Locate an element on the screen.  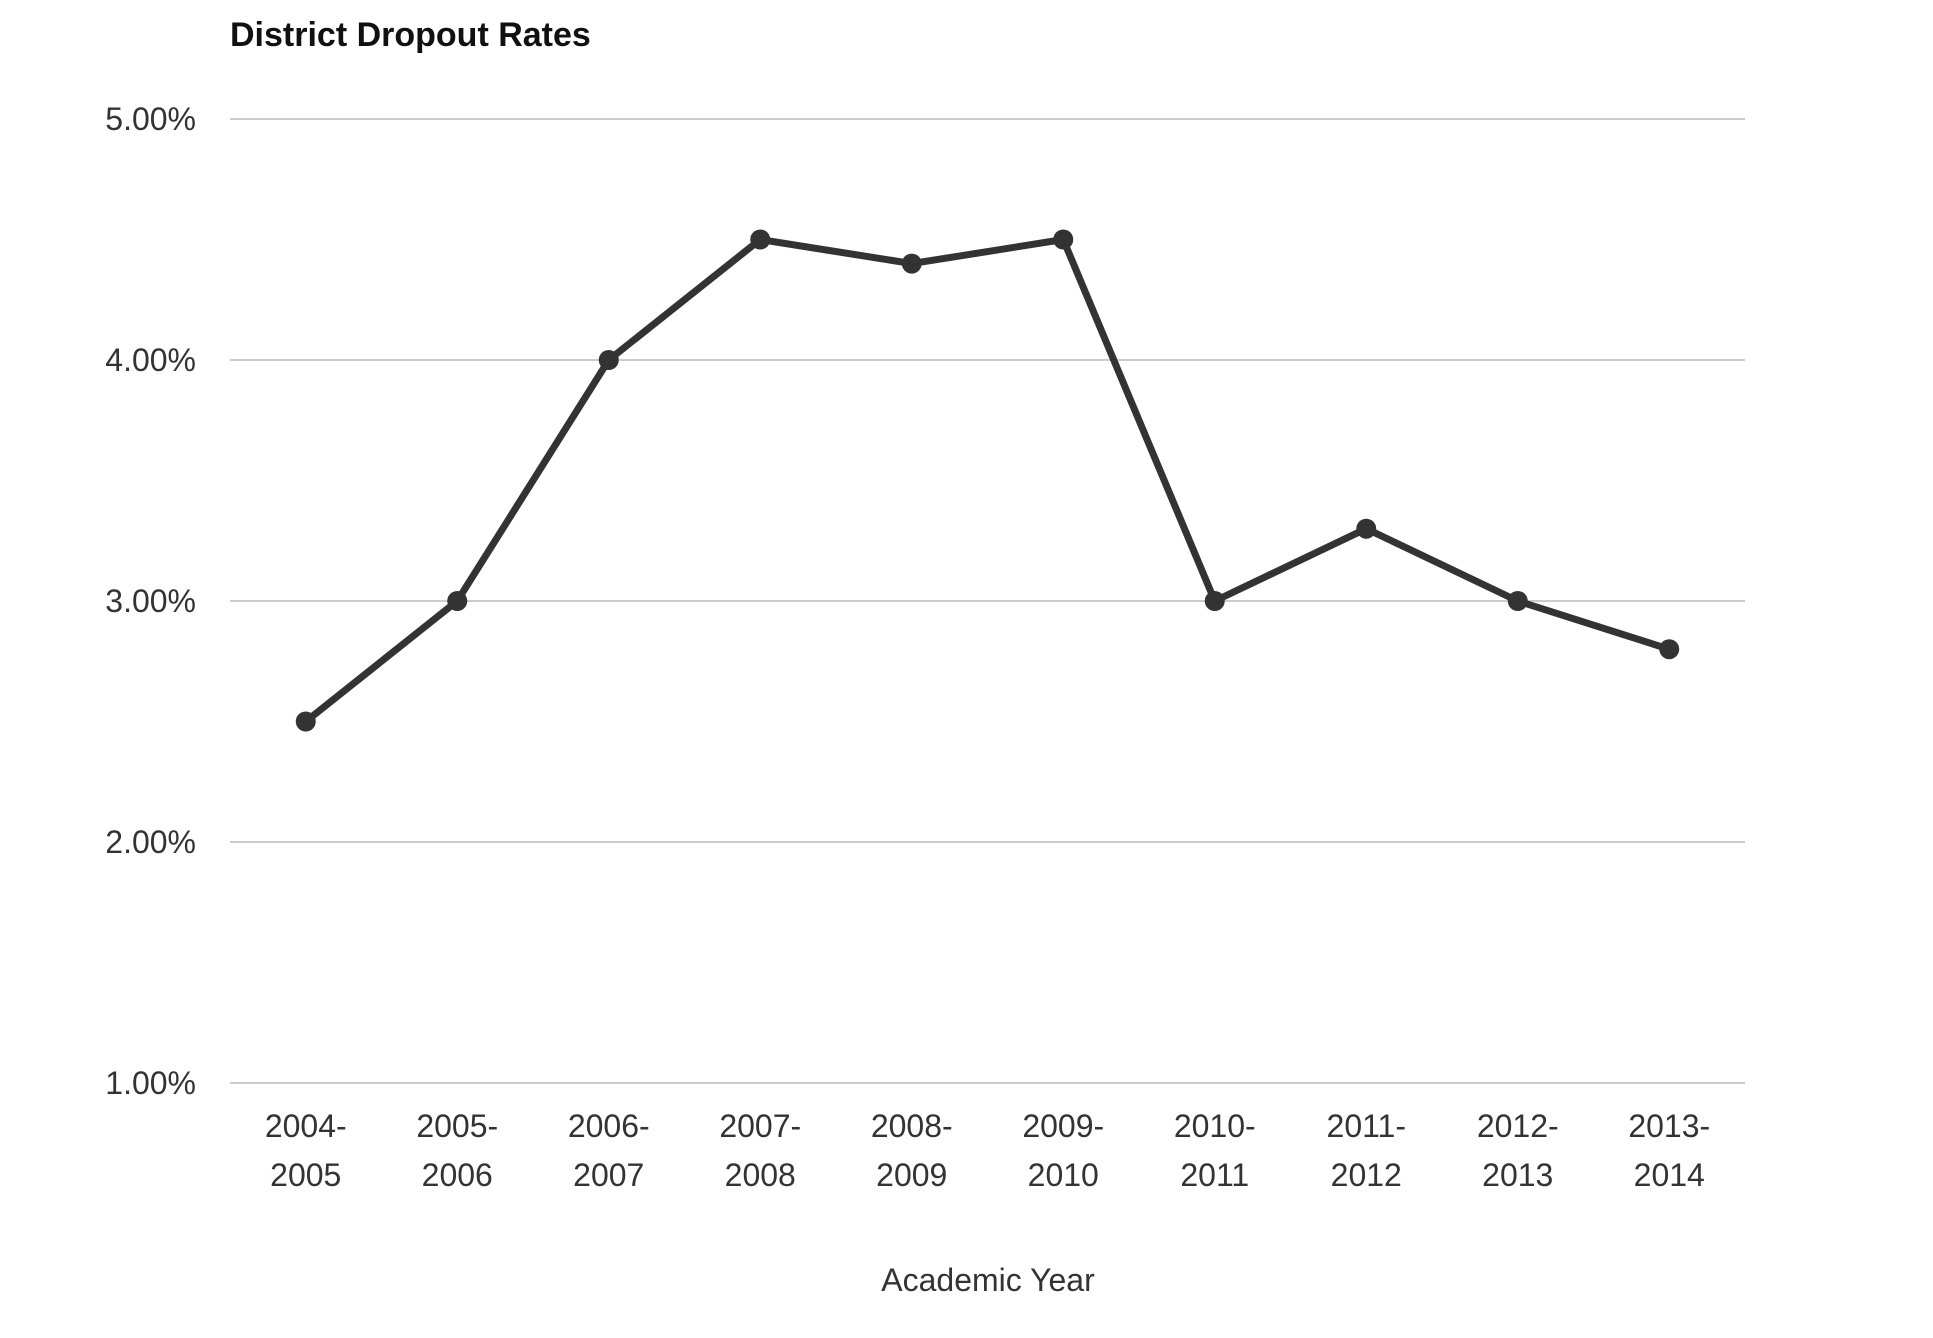
x-tick-label-line: 2007 is located at coordinates (609, 1175).